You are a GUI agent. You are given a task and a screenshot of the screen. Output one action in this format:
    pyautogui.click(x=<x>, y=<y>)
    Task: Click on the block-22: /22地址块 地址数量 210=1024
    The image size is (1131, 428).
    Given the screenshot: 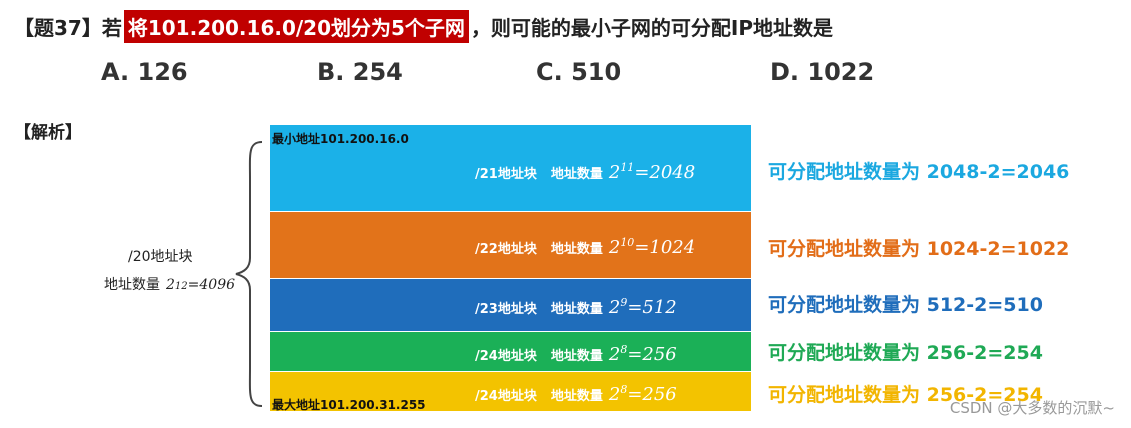 What is the action you would take?
    pyautogui.click(x=510, y=245)
    